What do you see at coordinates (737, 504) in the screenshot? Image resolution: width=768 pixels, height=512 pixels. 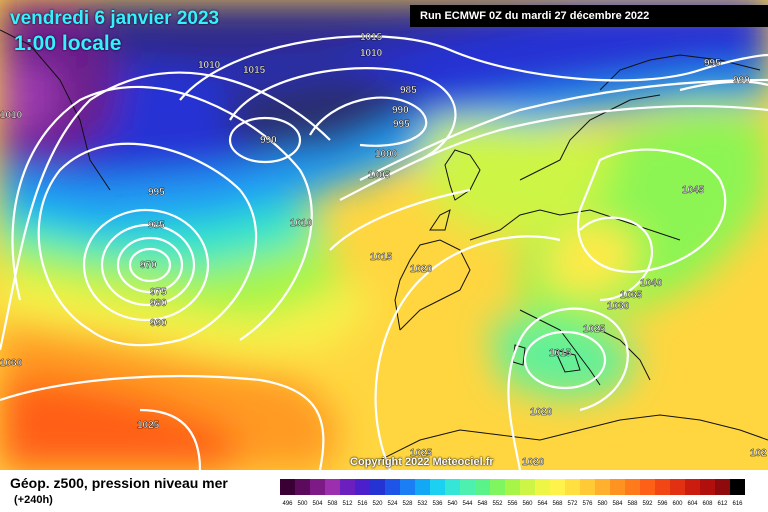 I see `scale-tick-label: 616` at bounding box center [737, 504].